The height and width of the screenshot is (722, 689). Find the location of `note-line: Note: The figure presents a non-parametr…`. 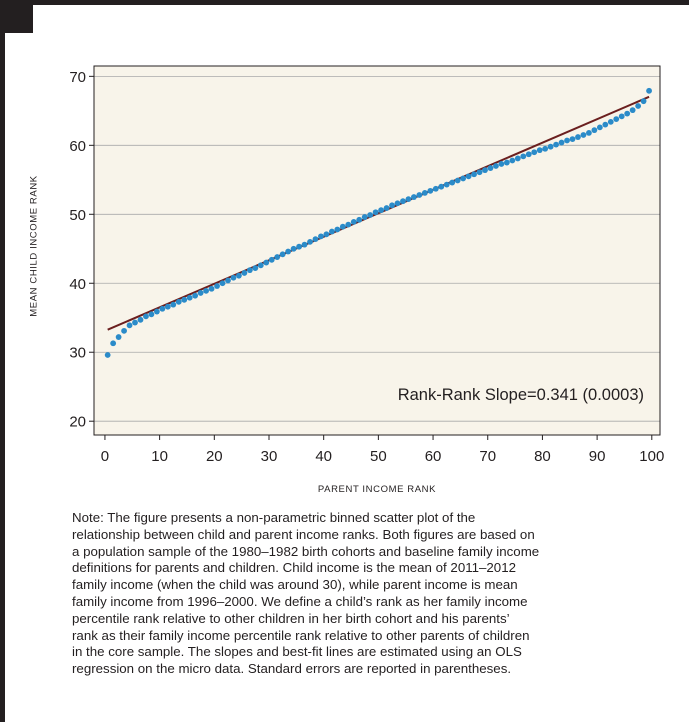

note-line: Note: The figure presents a non-parametr… is located at coordinates (274, 517).